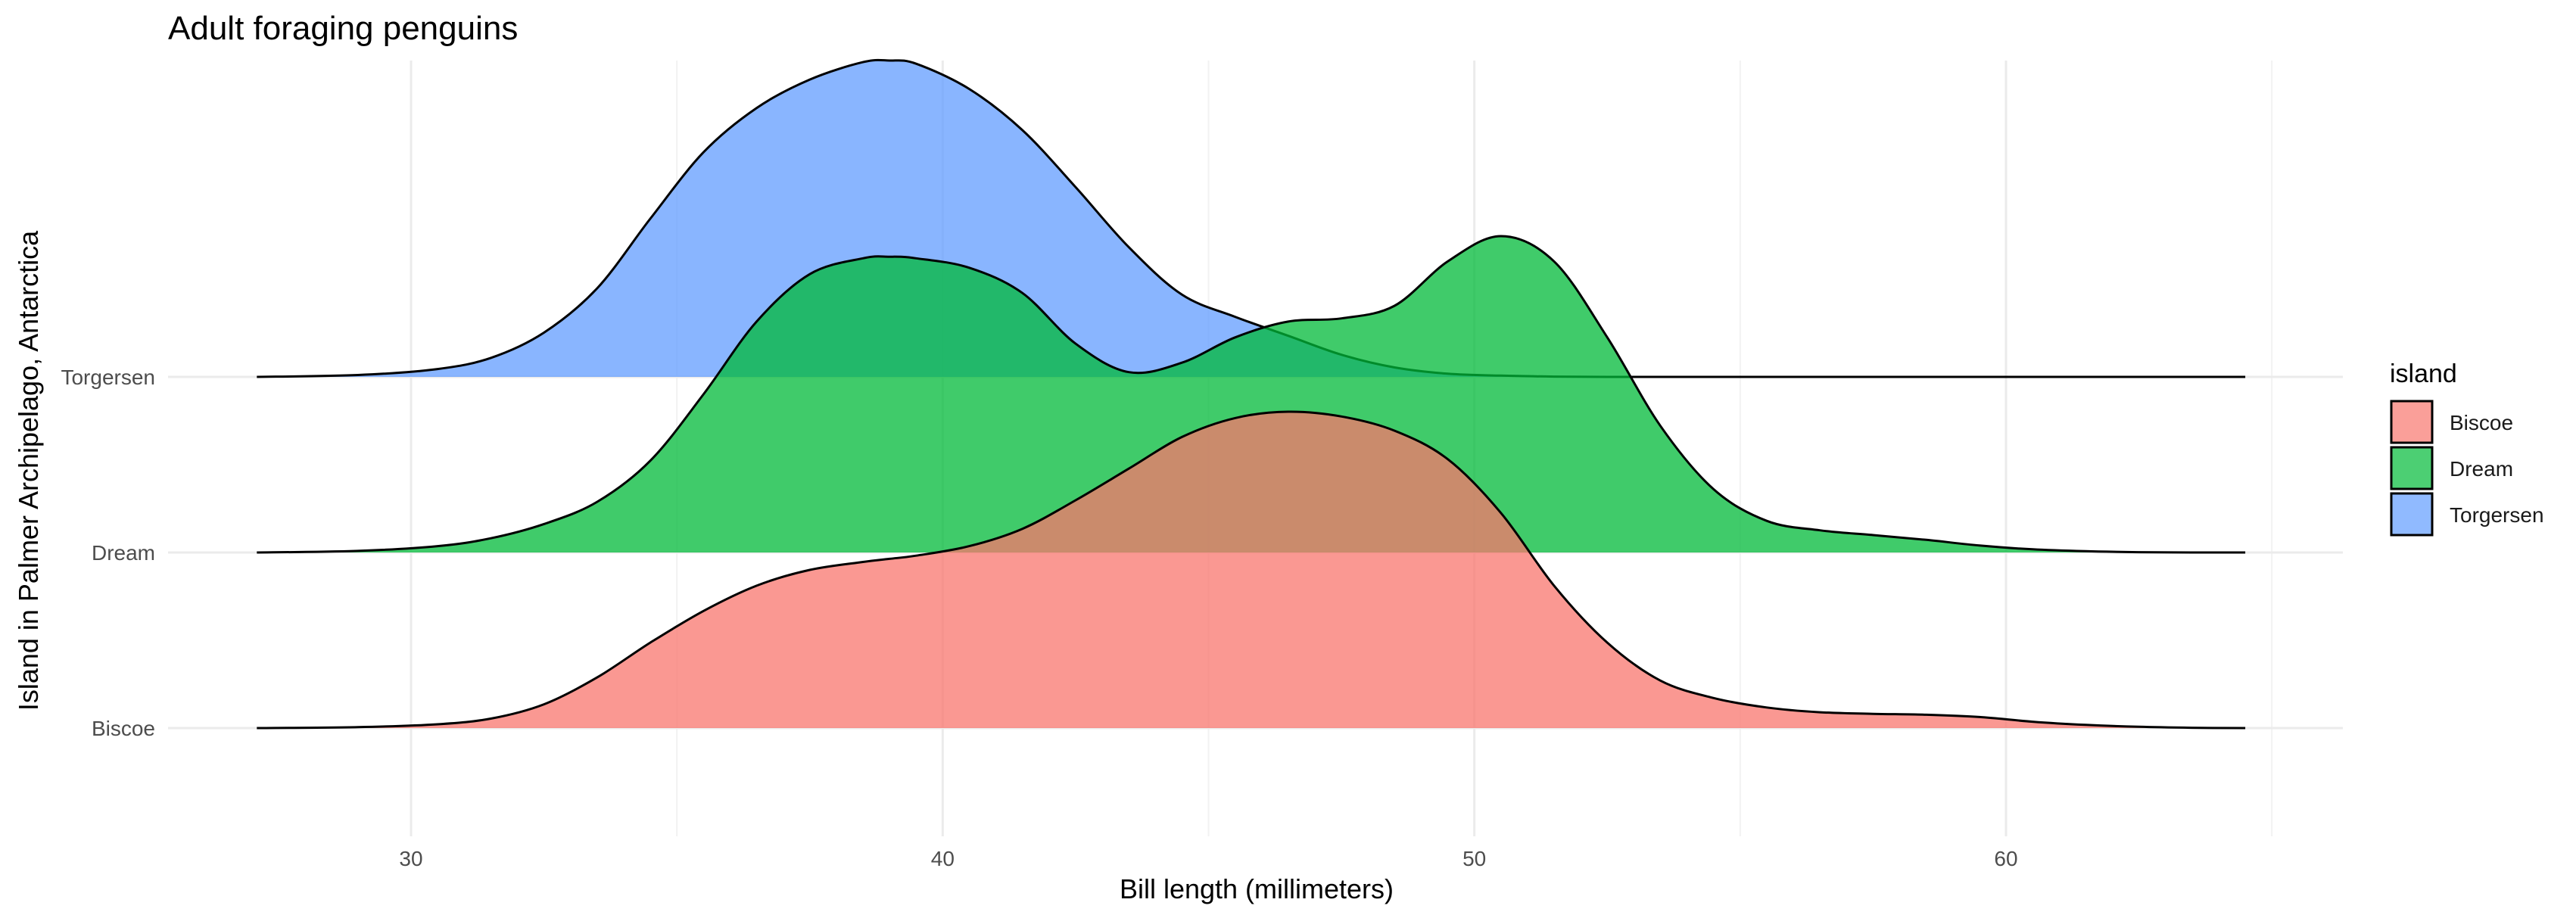 The height and width of the screenshot is (915, 2576). What do you see at coordinates (28, 471) in the screenshot?
I see `y-axis-title: Island in Palmer Archipelago, Antarctica` at bounding box center [28, 471].